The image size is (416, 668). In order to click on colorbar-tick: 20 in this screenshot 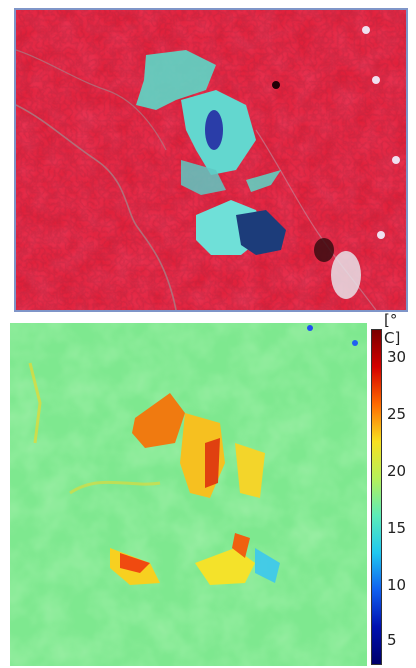, I will do `click(397, 471)`.